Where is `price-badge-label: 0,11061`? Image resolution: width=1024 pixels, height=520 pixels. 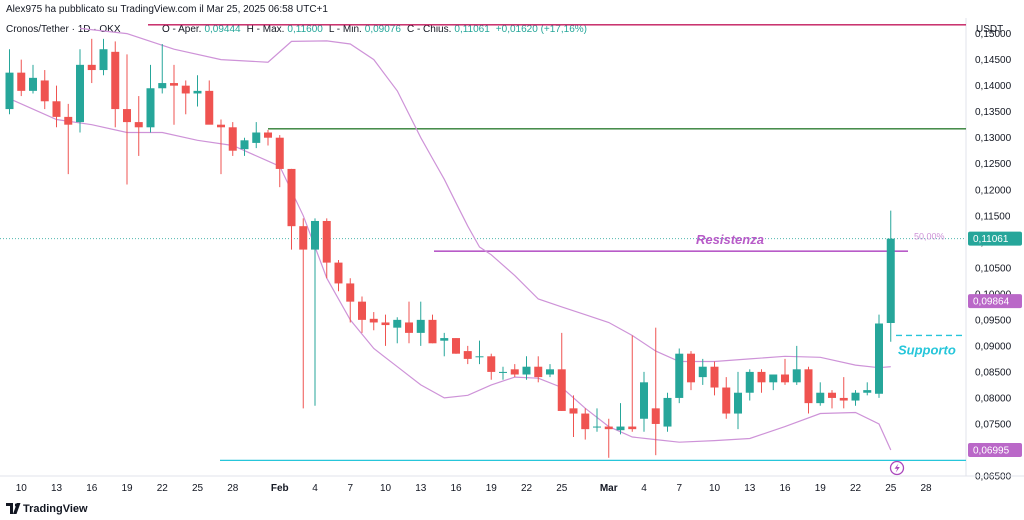 price-badge-label: 0,11061 is located at coordinates (991, 239).